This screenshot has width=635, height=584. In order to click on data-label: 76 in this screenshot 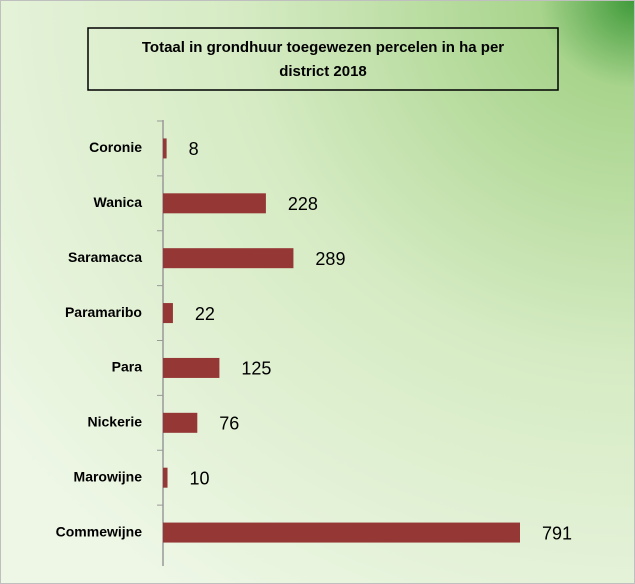, I will do `click(229, 424)`.